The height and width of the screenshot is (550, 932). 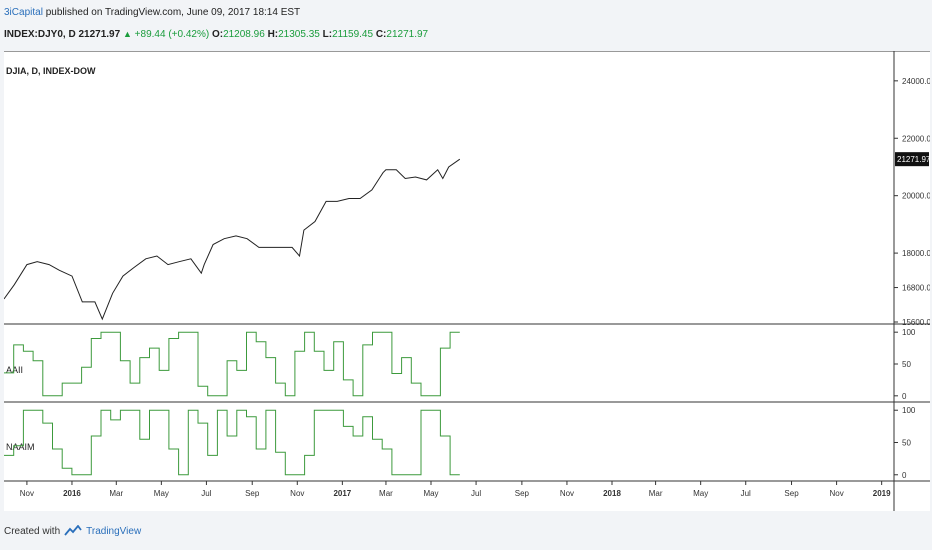 I want to click on last-price-label: 21271.97, so click(x=913, y=159).